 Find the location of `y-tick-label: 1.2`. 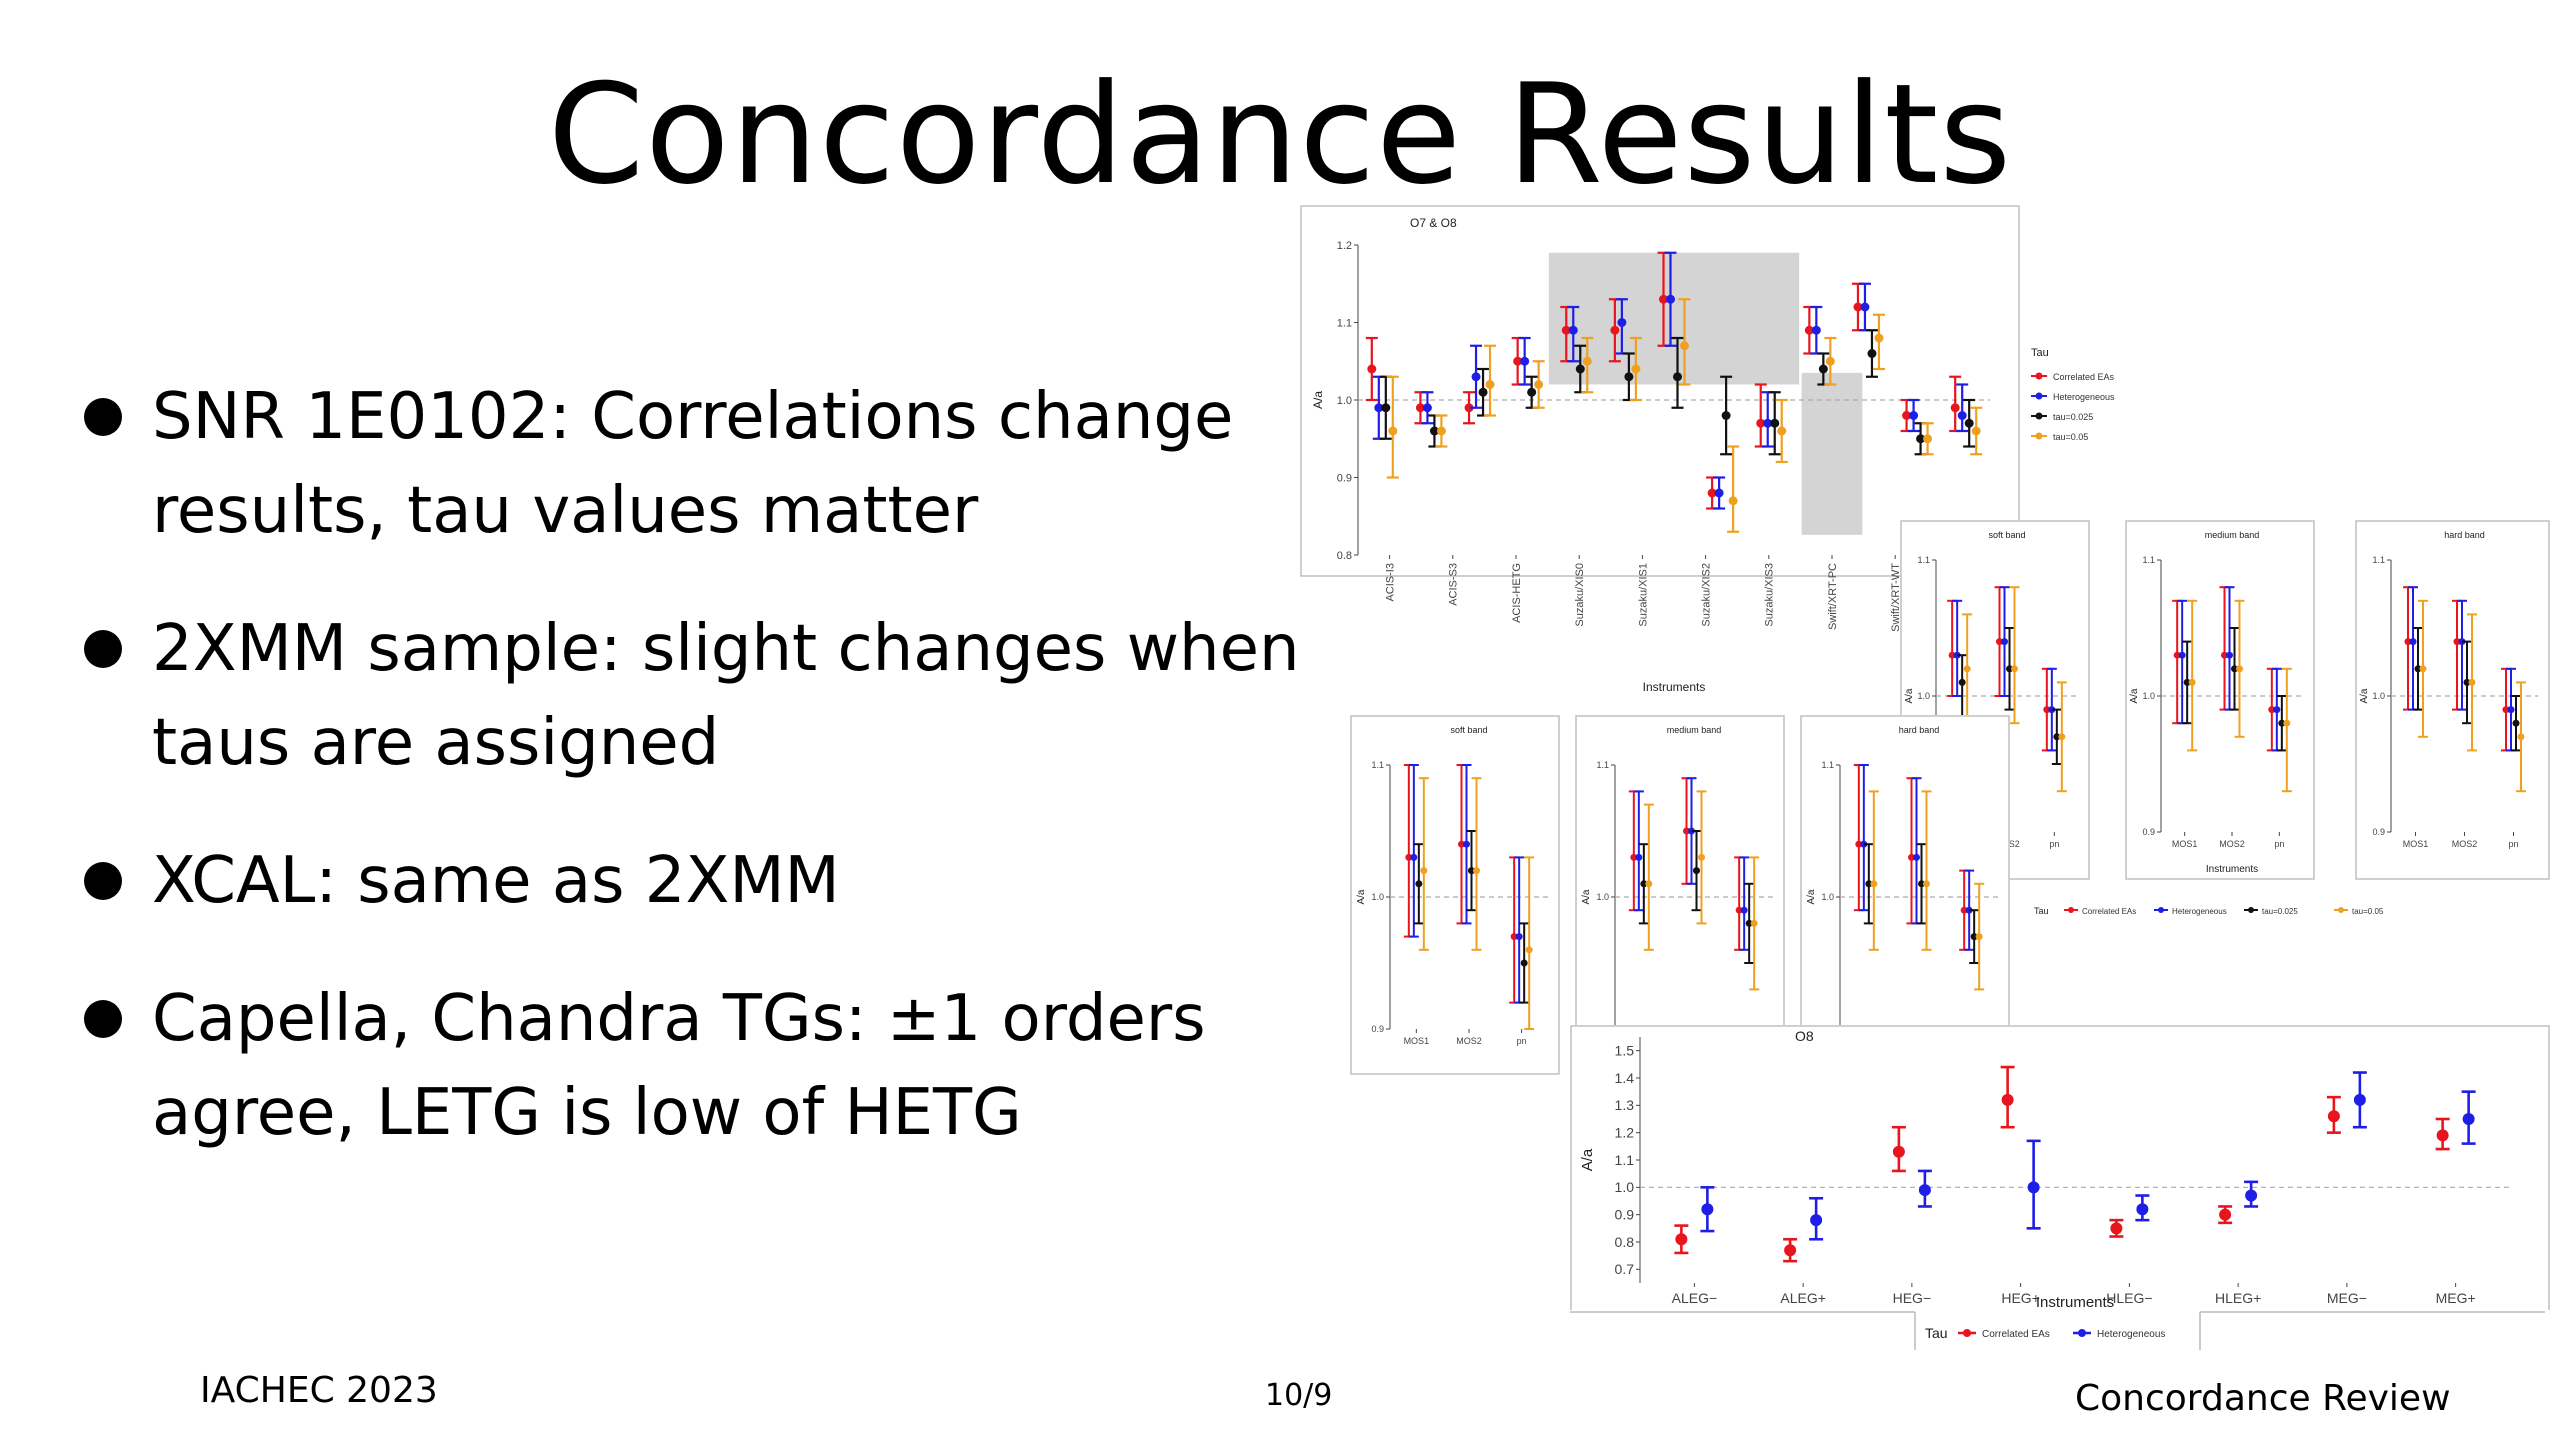

y-tick-label: 1.2 is located at coordinates (1625, 1133).